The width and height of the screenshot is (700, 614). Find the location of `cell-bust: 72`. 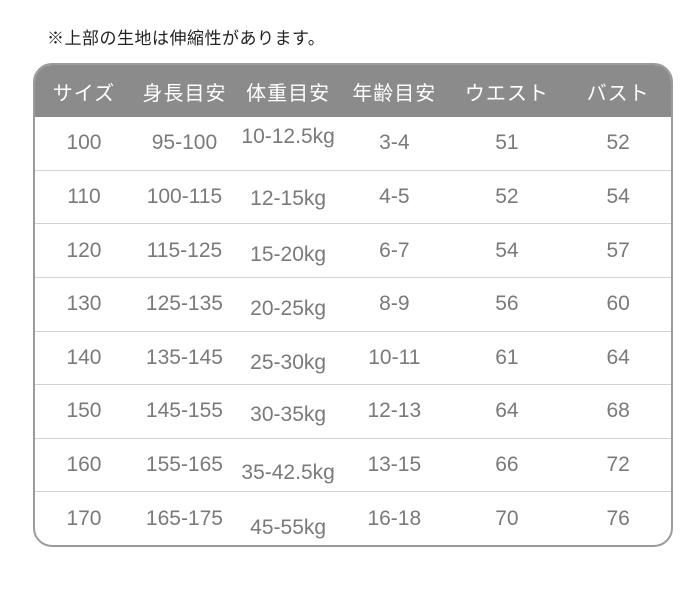

cell-bust: 72 is located at coordinates (618, 465).